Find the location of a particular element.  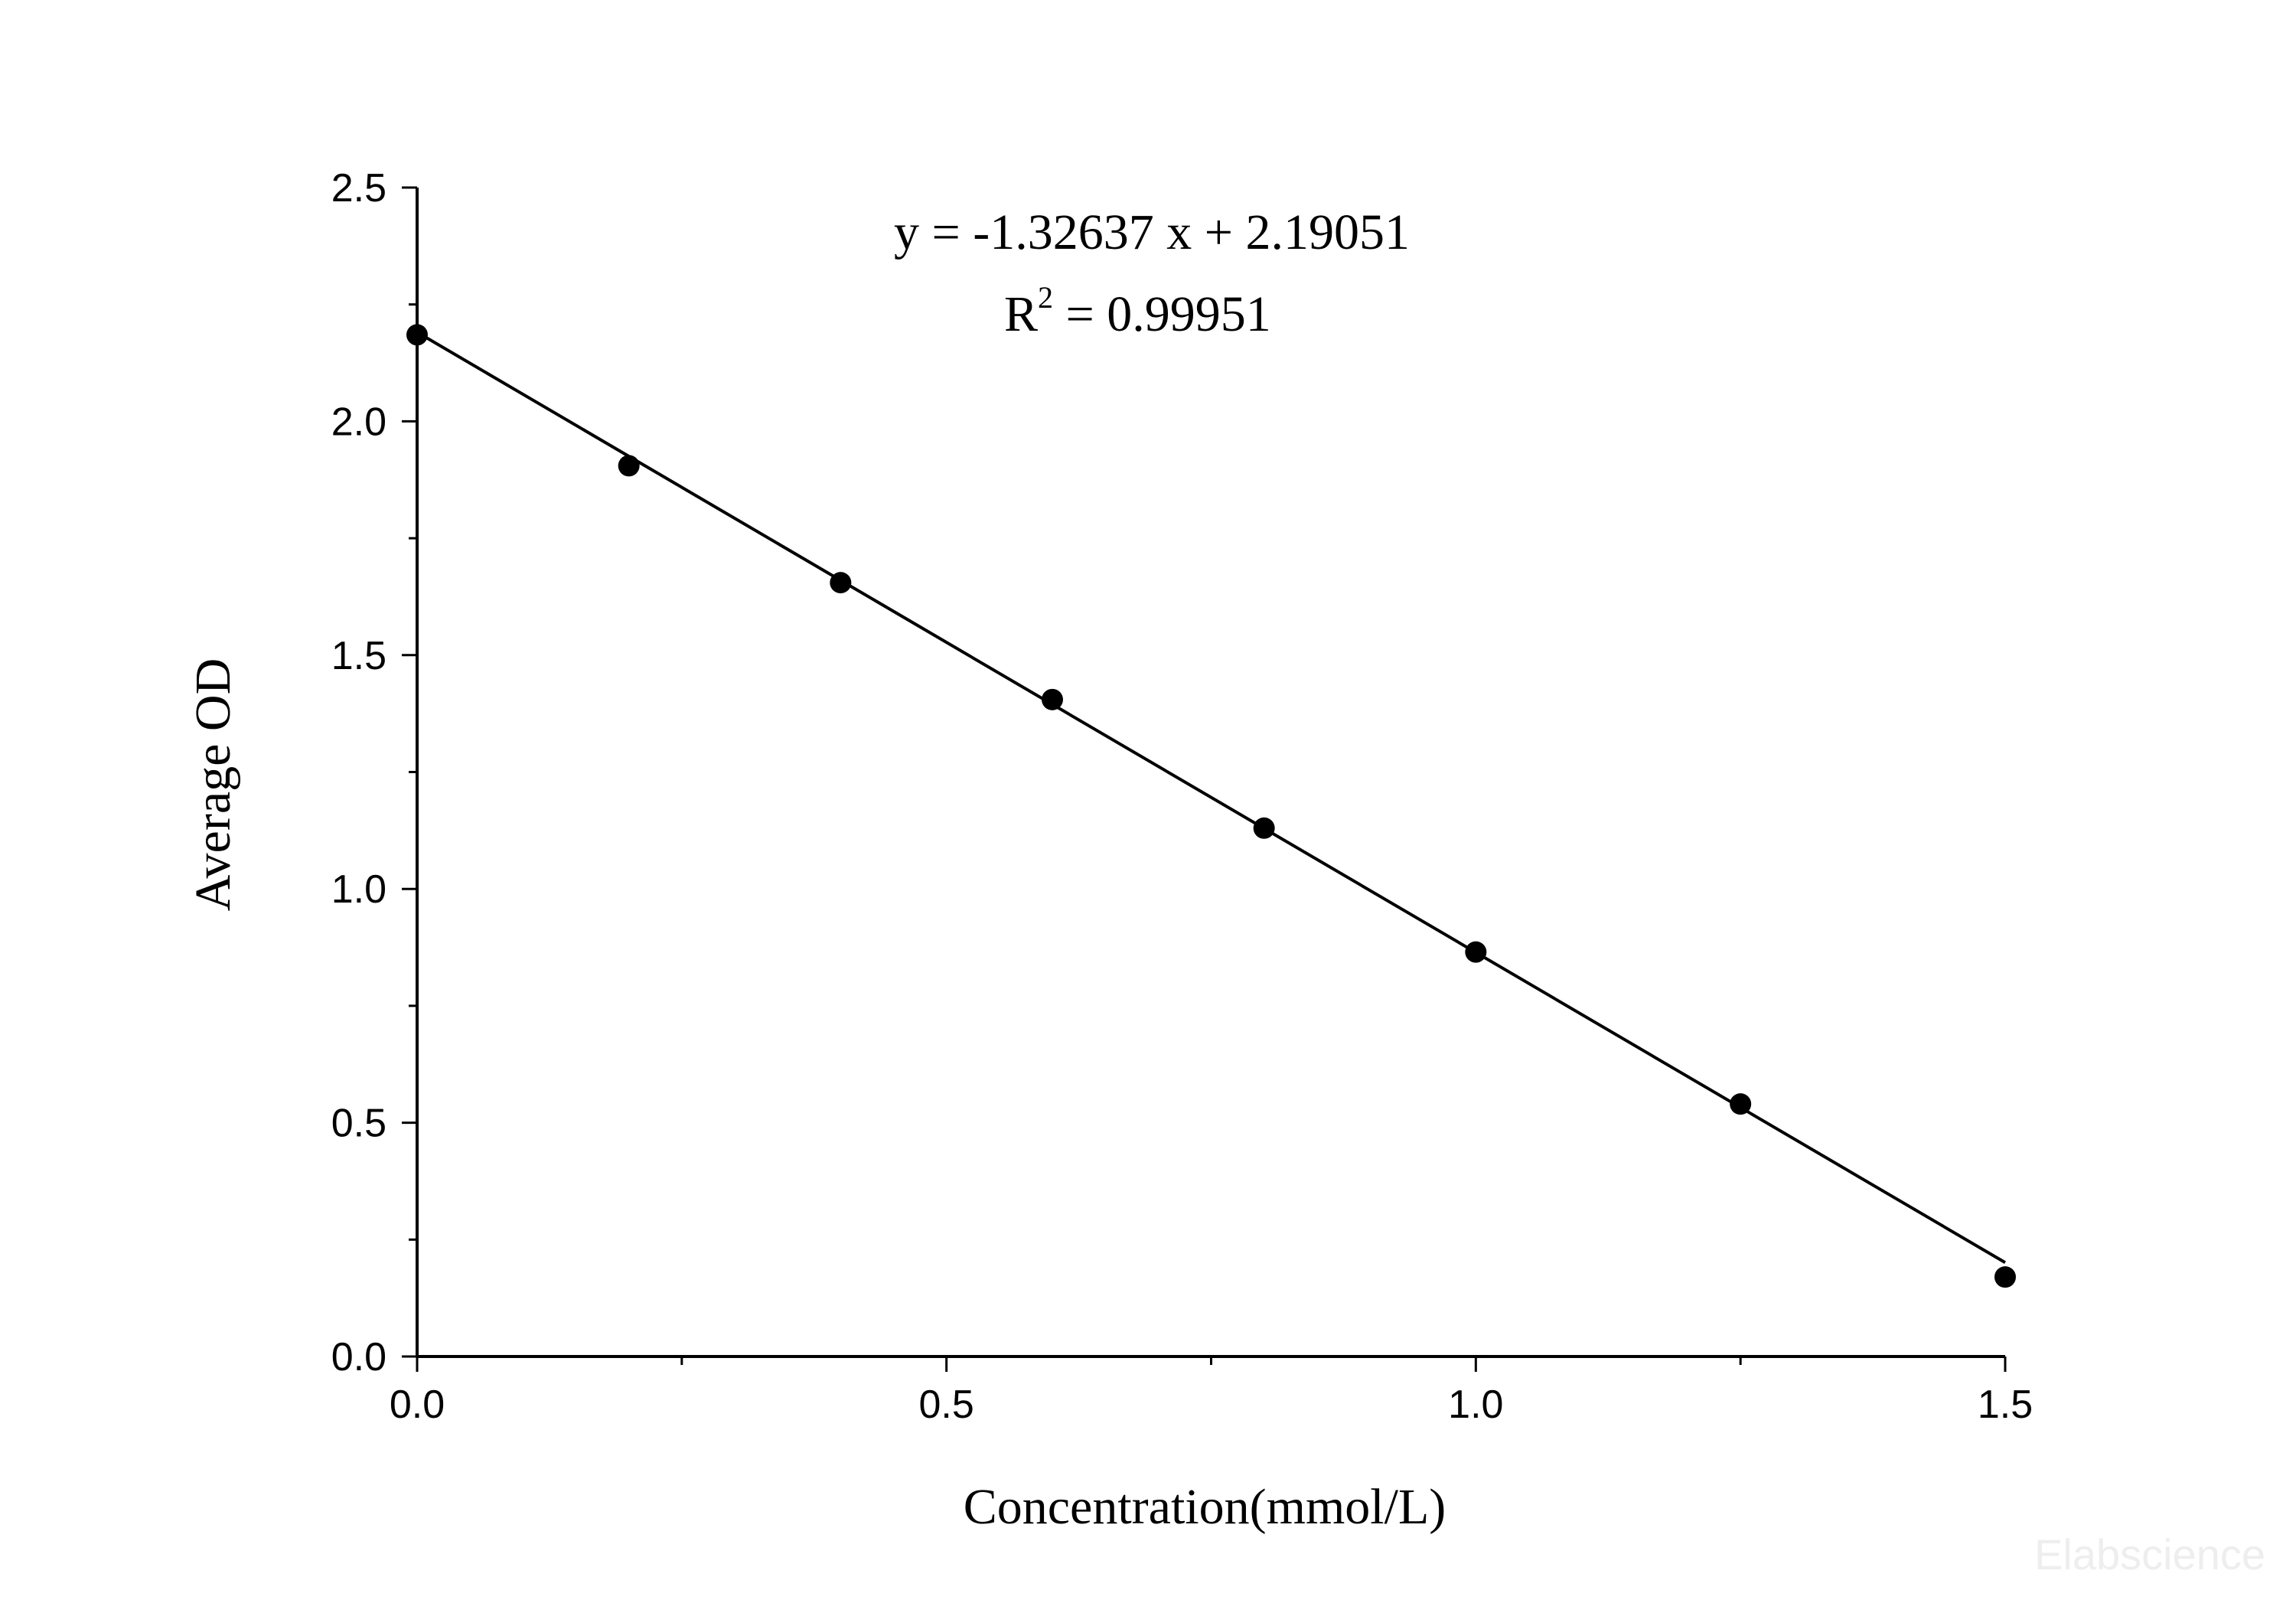

y-tick-label: 0.0 is located at coordinates (358, 1357).